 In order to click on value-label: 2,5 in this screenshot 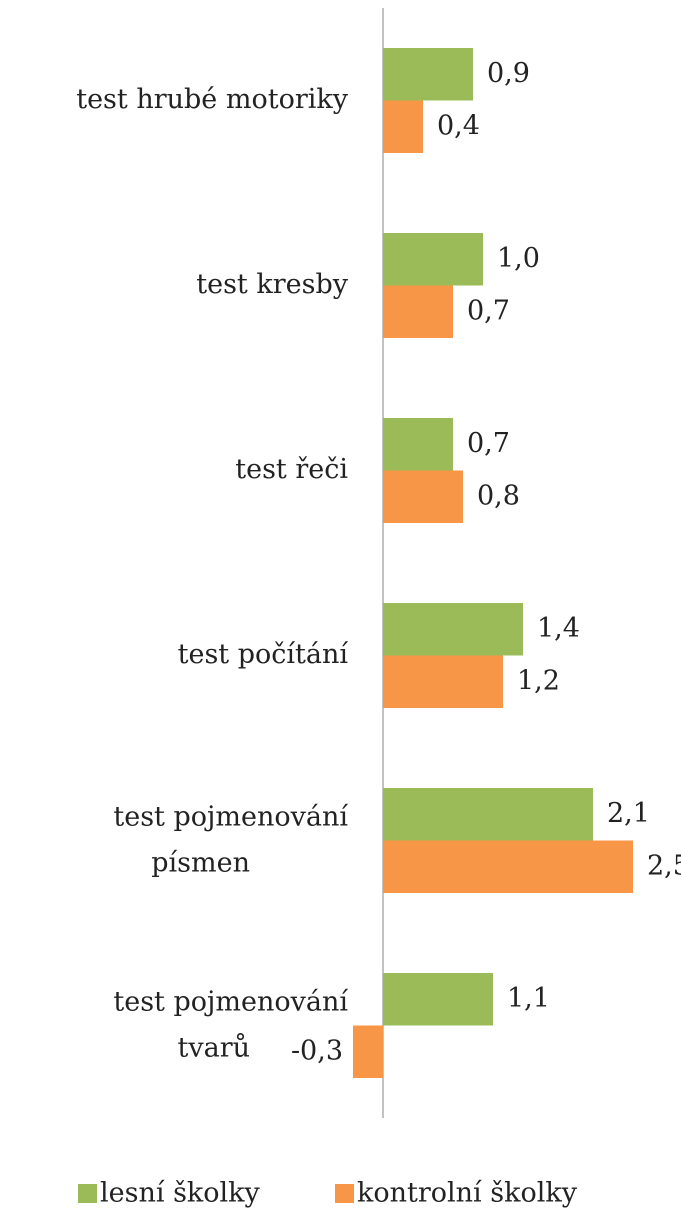, I will do `click(664, 865)`.